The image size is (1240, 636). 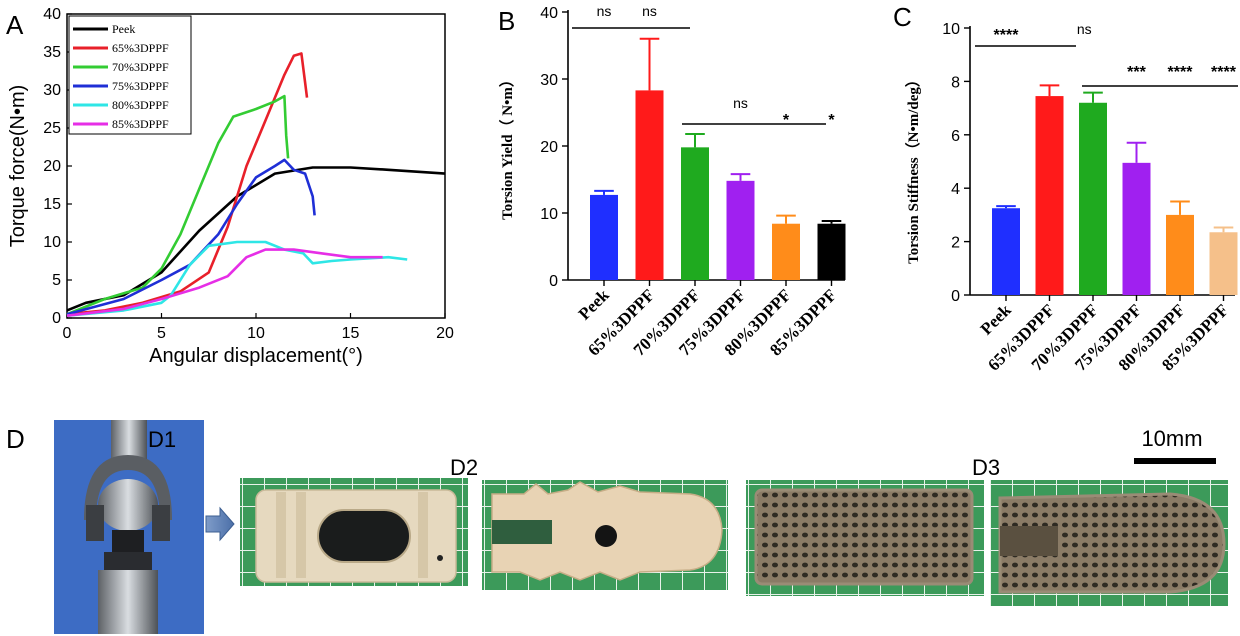 I want to click on legend-entry: 85%3DPPF, so click(x=140, y=124).